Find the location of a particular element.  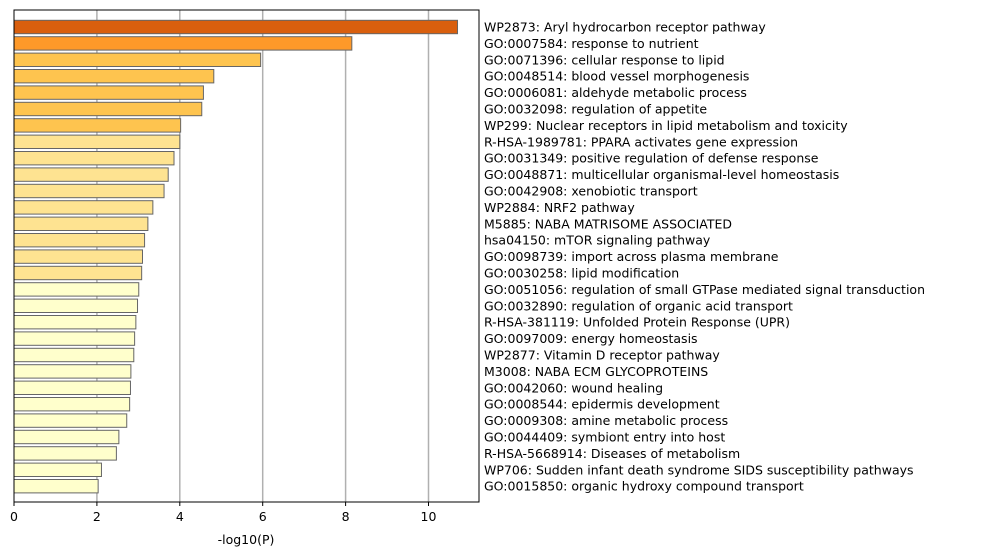

category-label: GO:0097009: energy homeostasis is located at coordinates (591, 338).